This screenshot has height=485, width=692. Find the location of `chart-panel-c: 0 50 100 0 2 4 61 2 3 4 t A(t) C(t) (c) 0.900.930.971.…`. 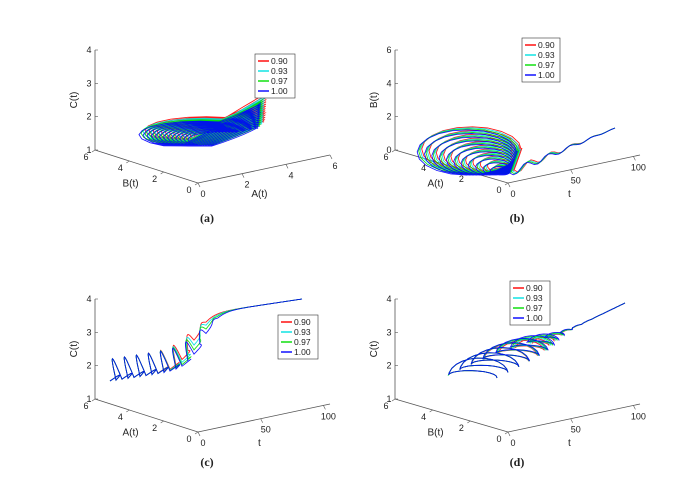

chart-panel-c: 0 50 100 0 2 4 61 2 3 4 t A(t) C(t) (c) 0.900.930.971.… is located at coordinates (202, 381).